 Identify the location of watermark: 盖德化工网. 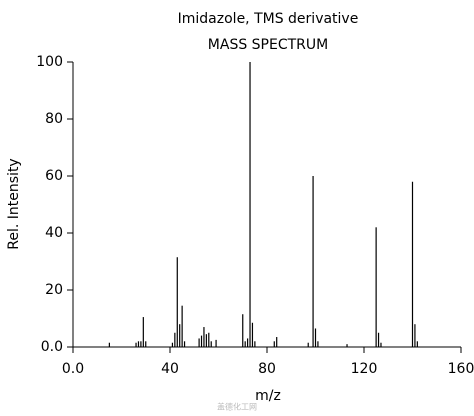
(237, 407).